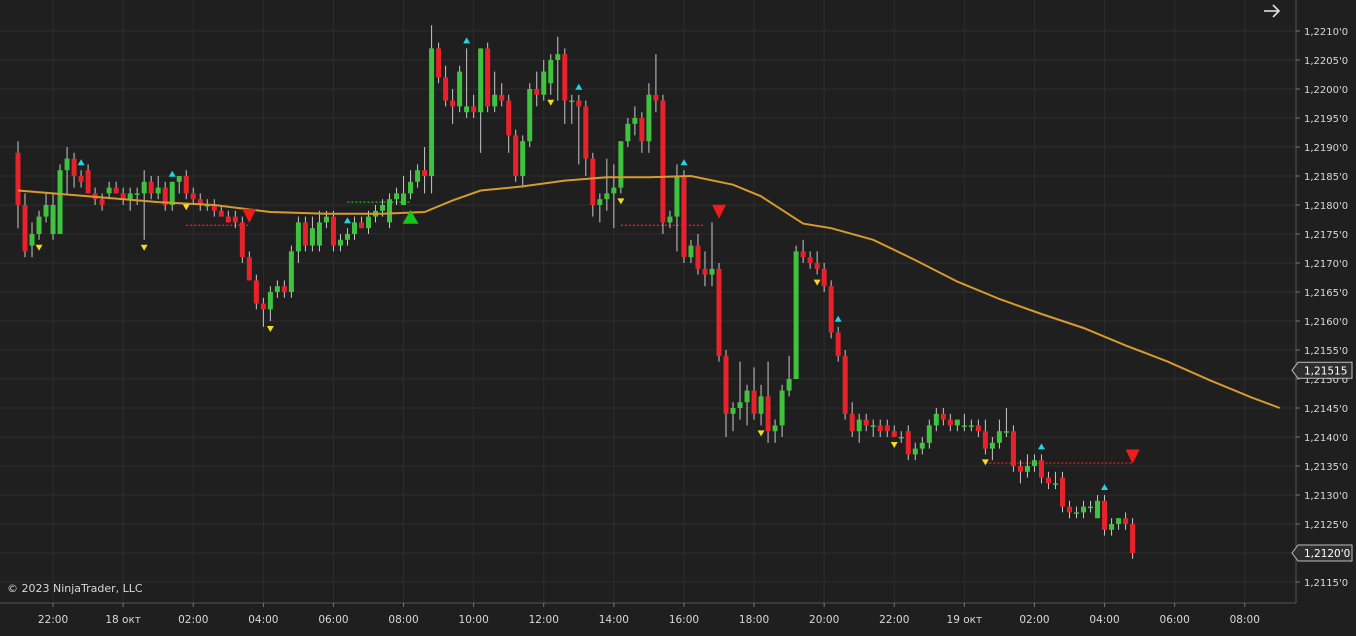  What do you see at coordinates (1326, 380) in the screenshot?
I see `y-tick-label: 1,2150'0` at bounding box center [1326, 380].